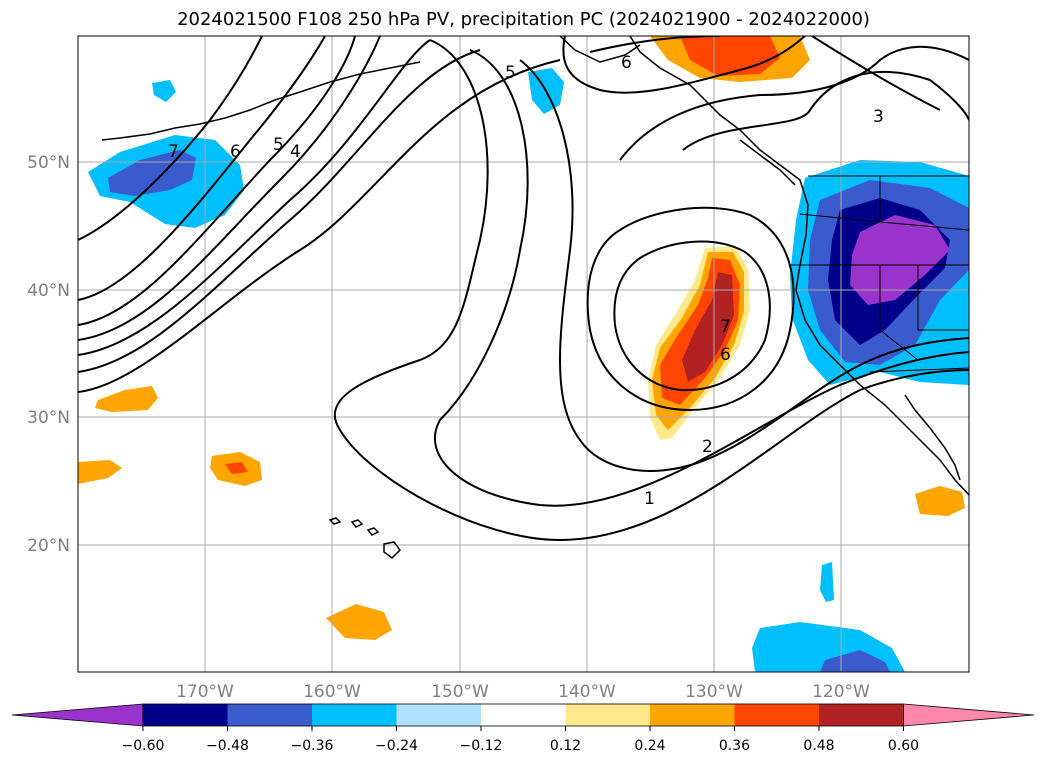 The height and width of the screenshot is (765, 1047). I want to click on precip-negative-max-west-us, so click(900, 260).